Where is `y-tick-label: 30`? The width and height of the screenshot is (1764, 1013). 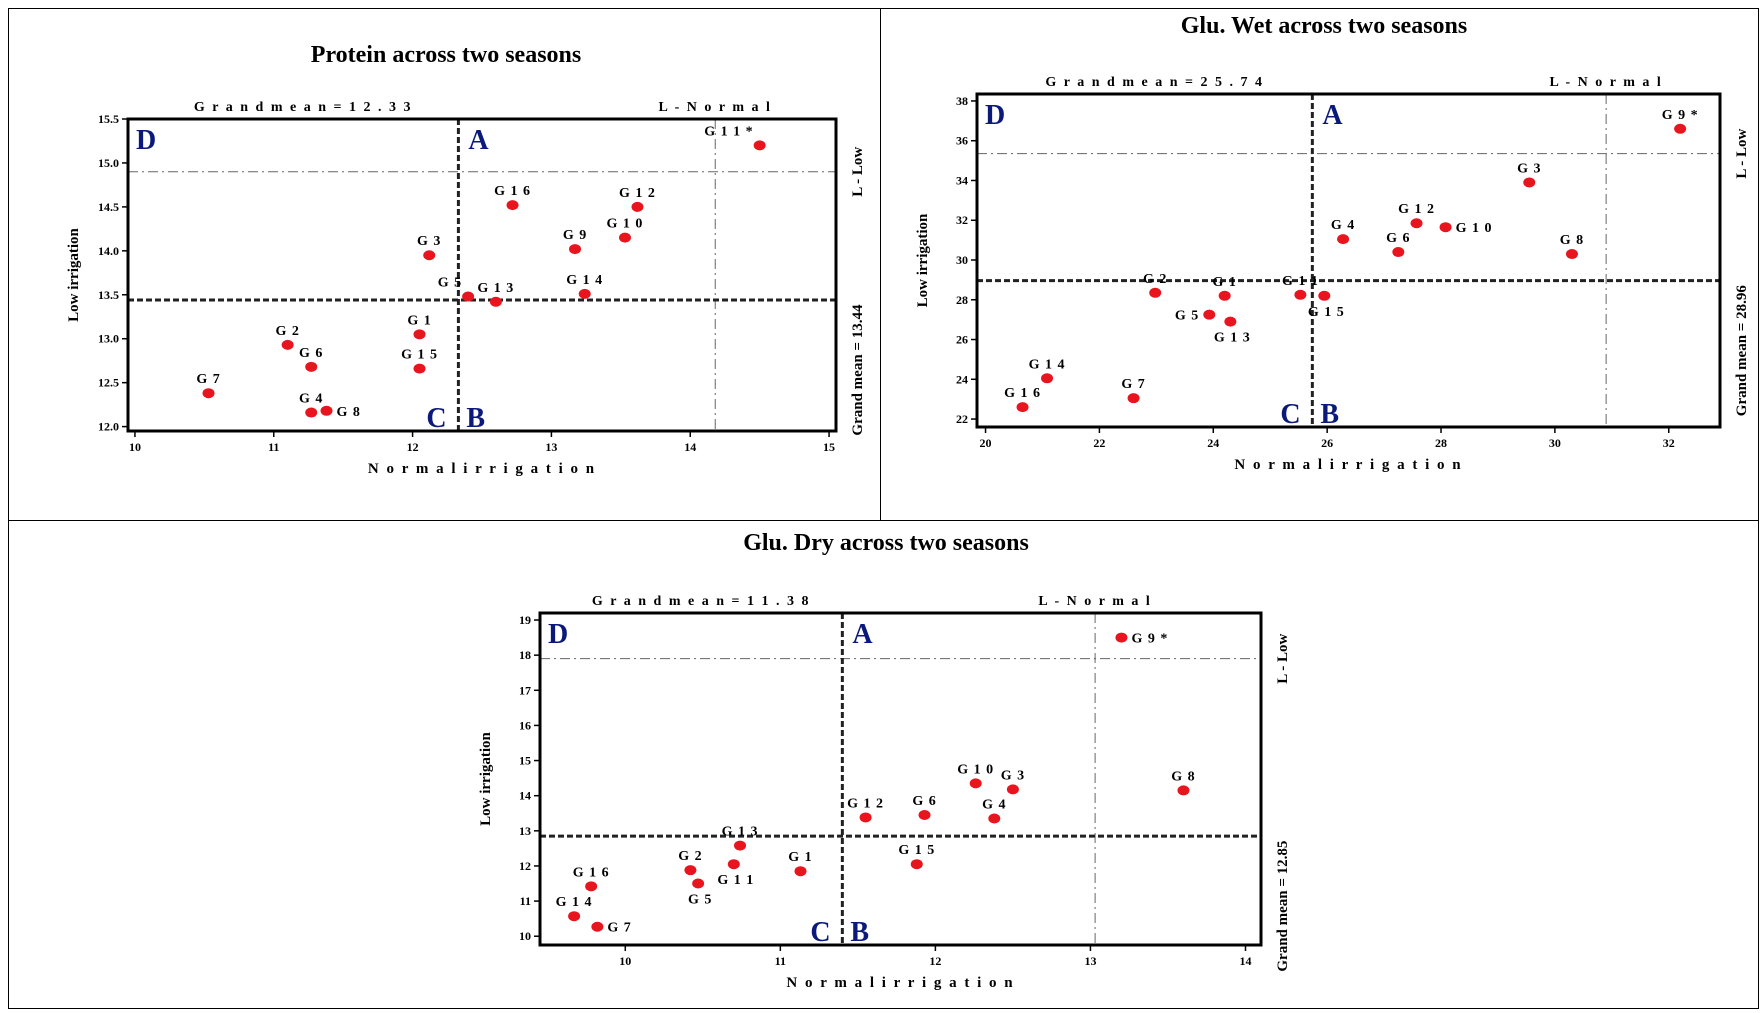
y-tick-label: 30 is located at coordinates (962, 260).